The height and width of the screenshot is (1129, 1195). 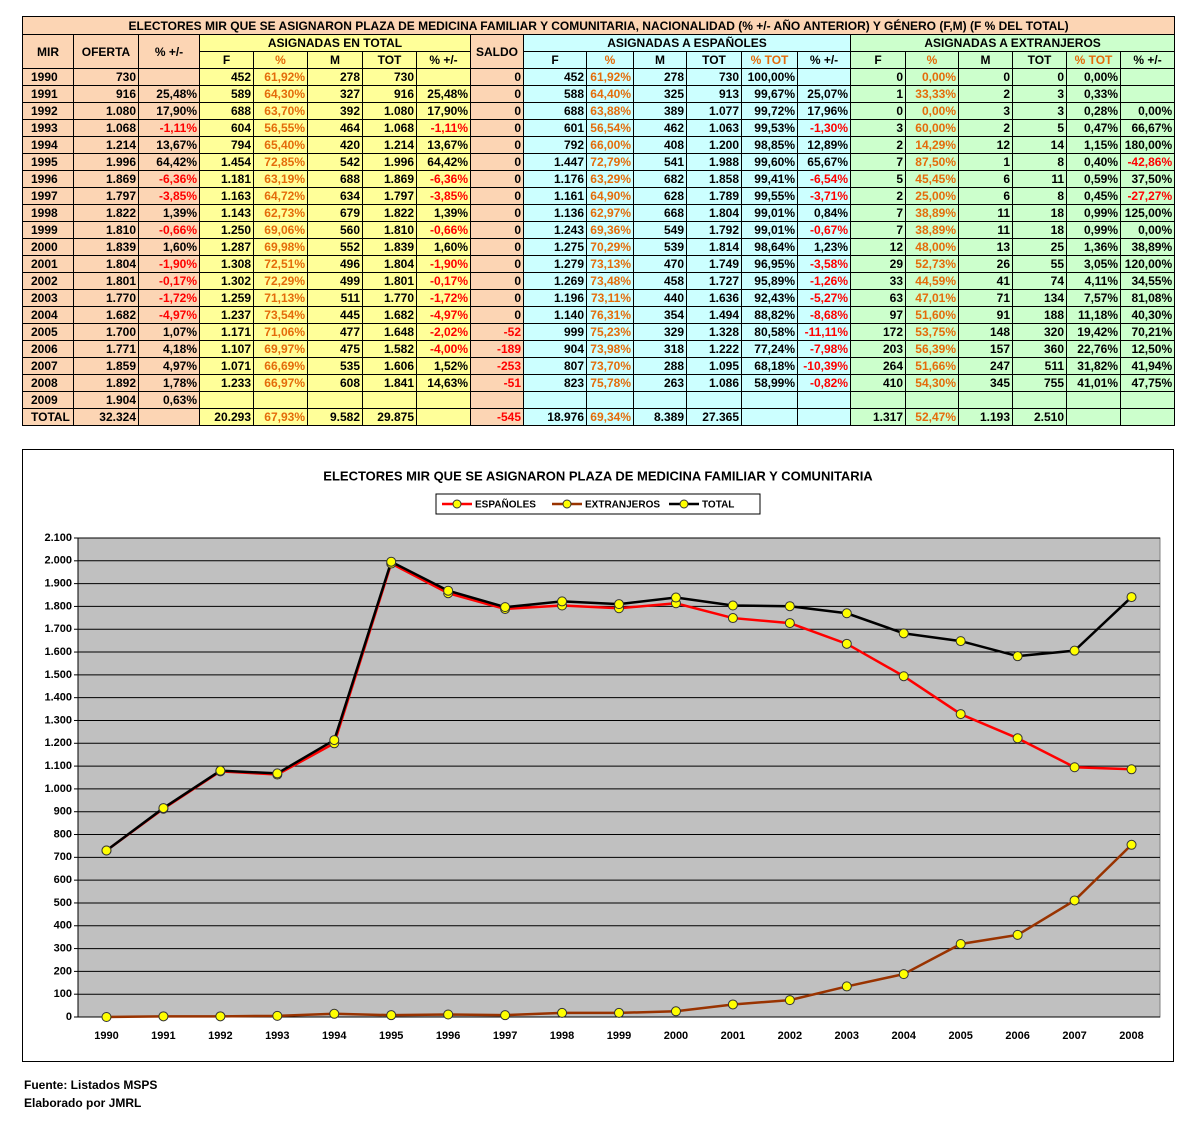 What do you see at coordinates (280, 179) in the screenshot?
I see `cell: 63,19%` at bounding box center [280, 179].